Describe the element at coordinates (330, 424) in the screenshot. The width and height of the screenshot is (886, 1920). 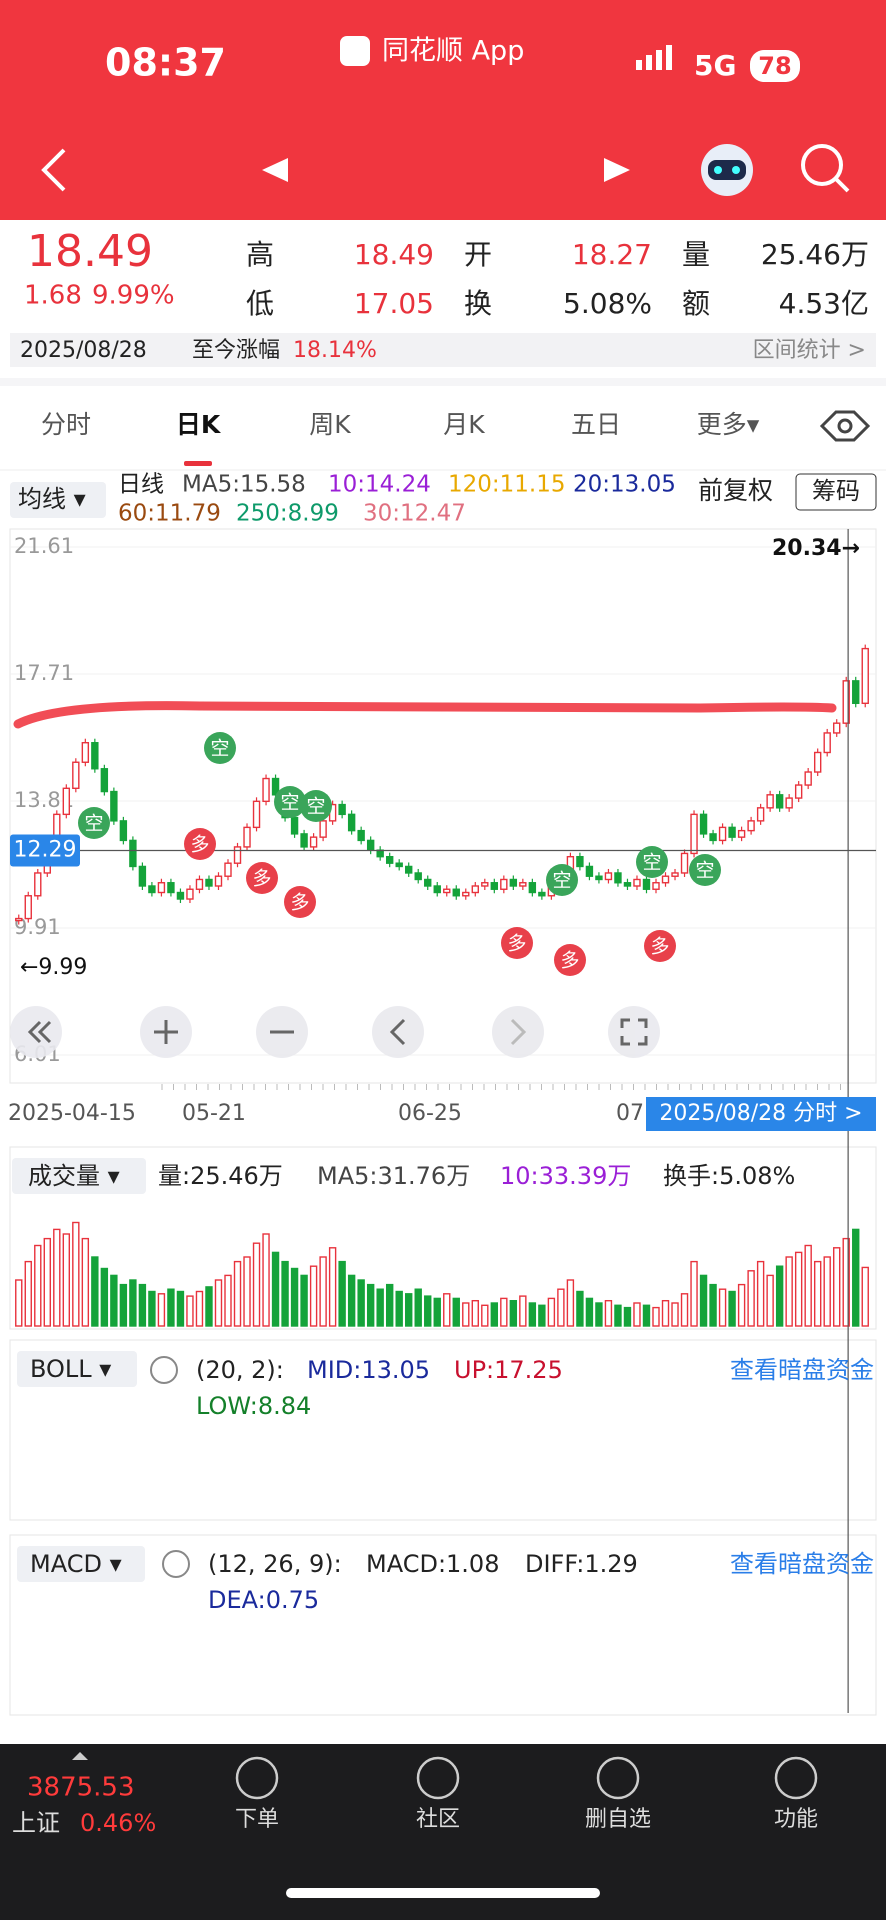
I see `tab: 周K` at that location.